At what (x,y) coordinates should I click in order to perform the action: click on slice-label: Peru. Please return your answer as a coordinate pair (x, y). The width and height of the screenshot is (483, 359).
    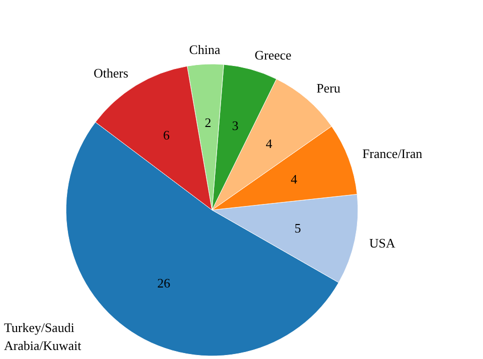
    Looking at the image, I should click on (328, 88).